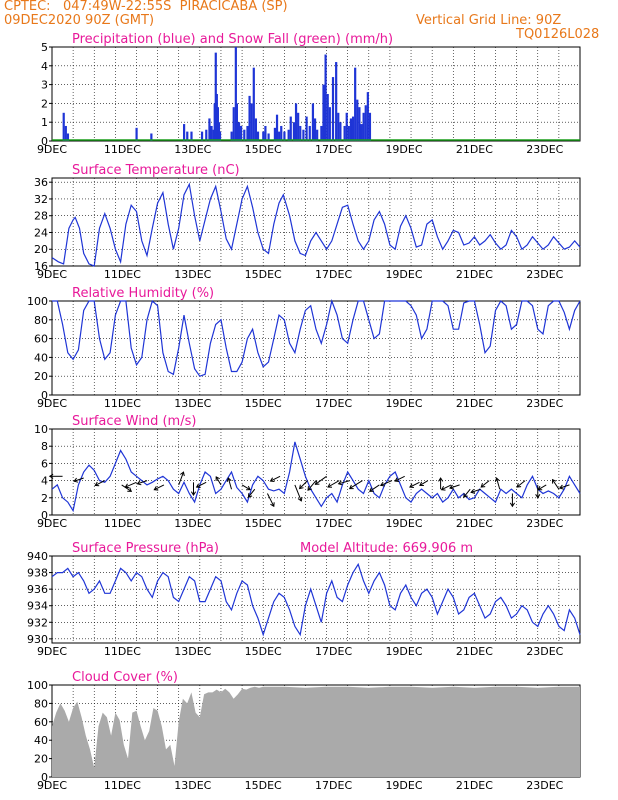 The image size is (618, 800). What do you see at coordinates (316, 222) in the screenshot?
I see `panel-frame` at bounding box center [316, 222].